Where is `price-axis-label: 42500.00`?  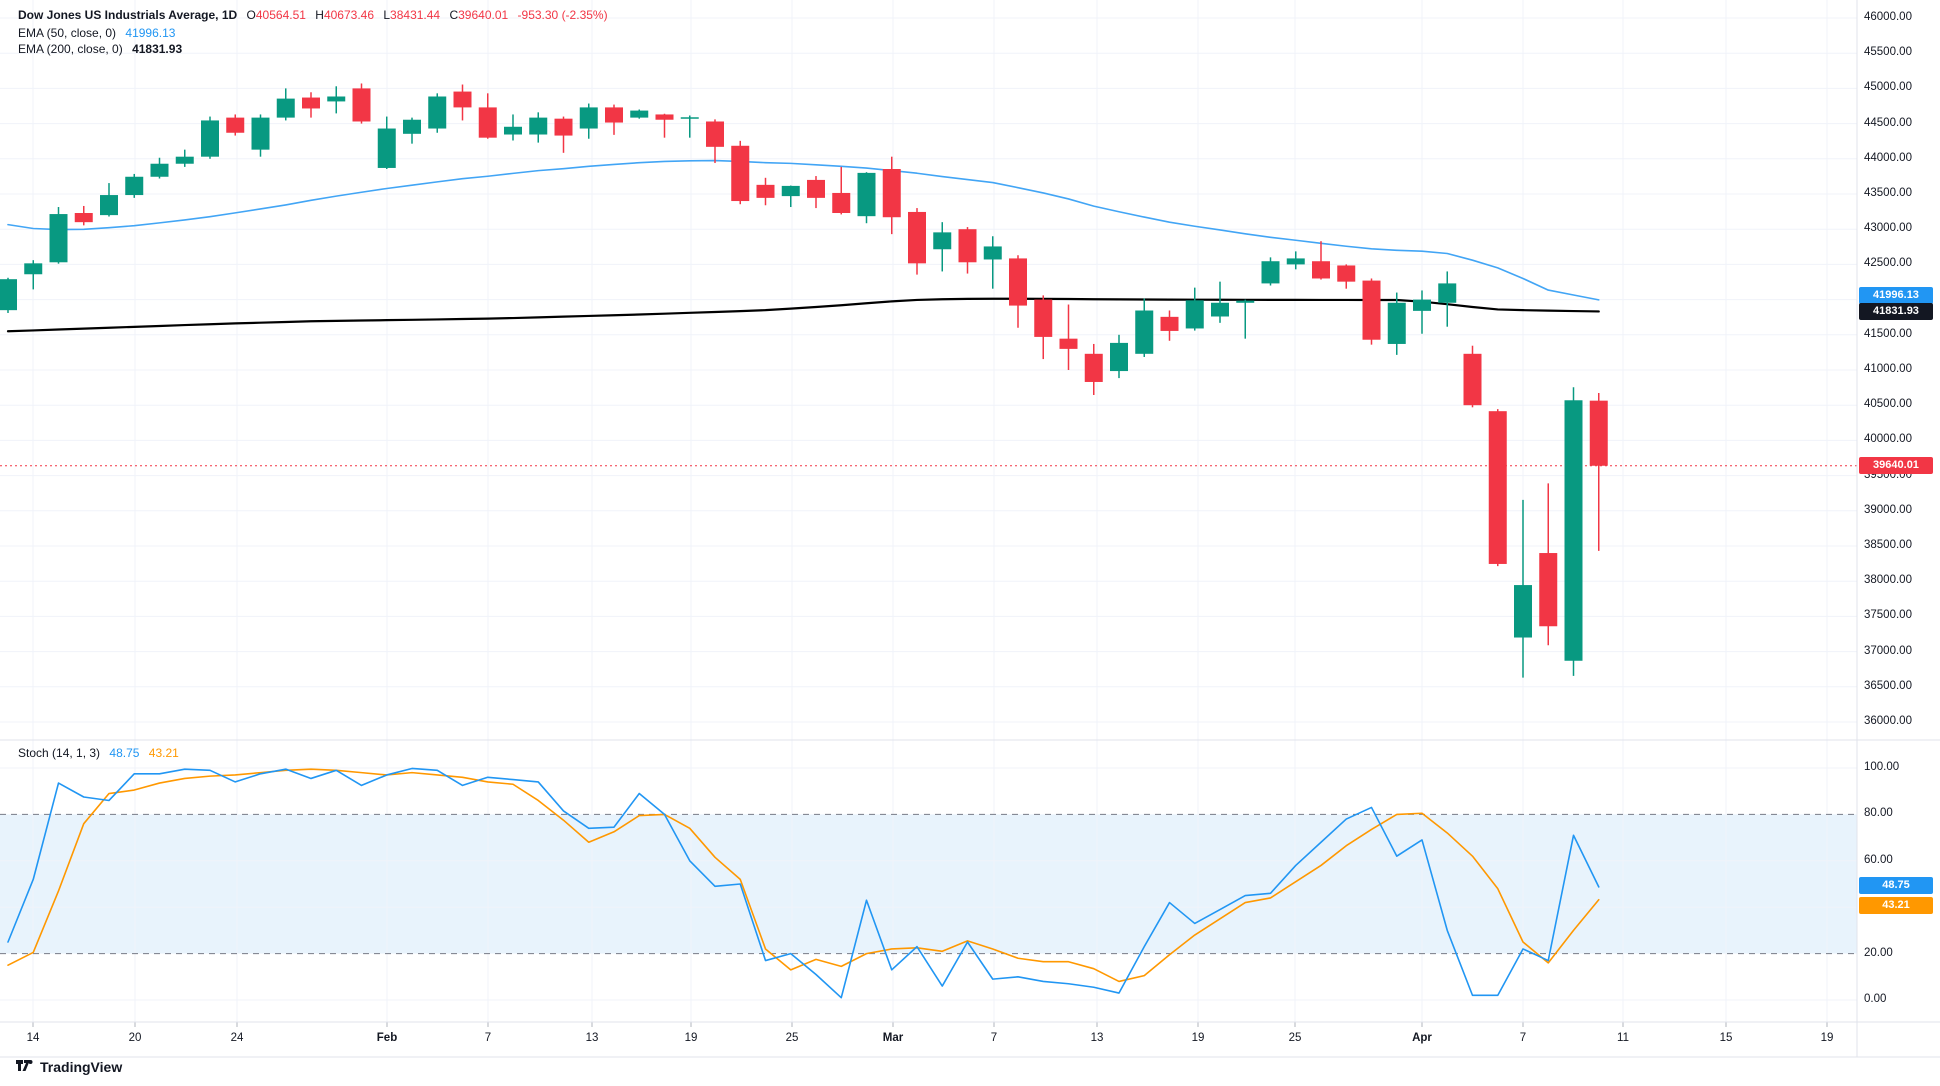 price-axis-label: 42500.00 is located at coordinates (1888, 263).